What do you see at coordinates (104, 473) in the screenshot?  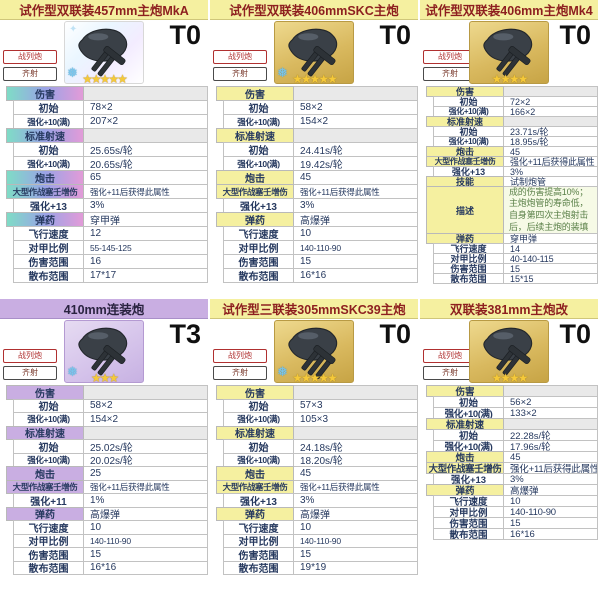 I see `stat-row: 炮击 25` at bounding box center [104, 473].